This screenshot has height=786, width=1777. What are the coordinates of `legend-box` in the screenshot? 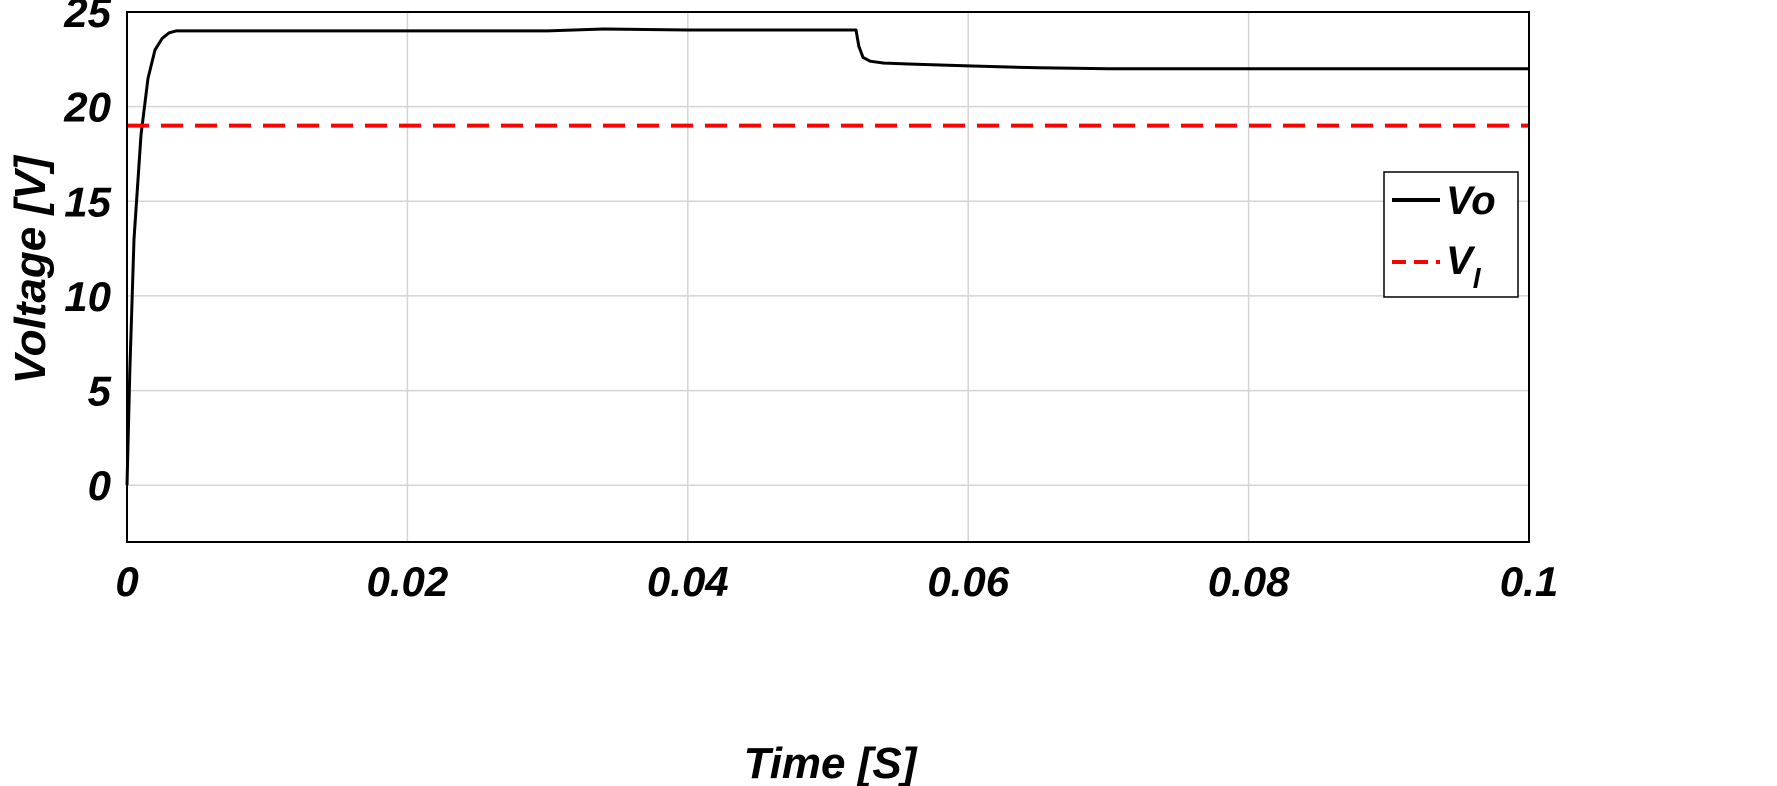 It's located at (1451, 234).